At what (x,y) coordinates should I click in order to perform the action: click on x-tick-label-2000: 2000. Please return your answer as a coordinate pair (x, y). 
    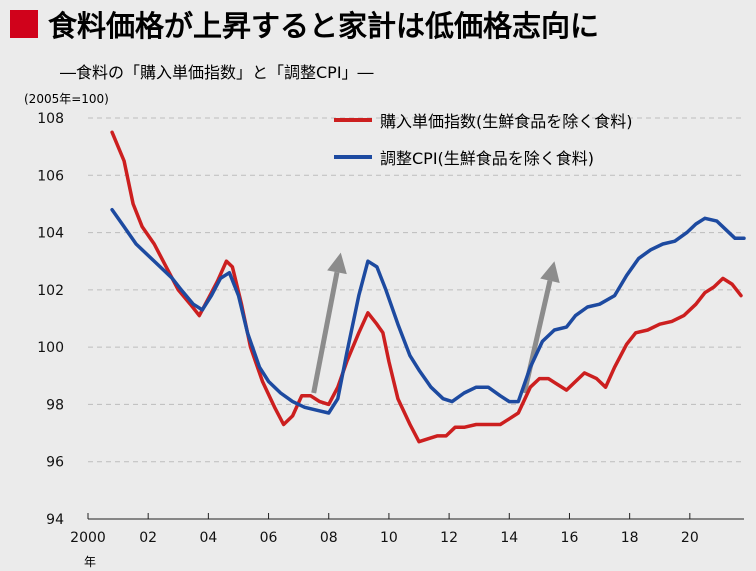
    Looking at the image, I should click on (88, 538).